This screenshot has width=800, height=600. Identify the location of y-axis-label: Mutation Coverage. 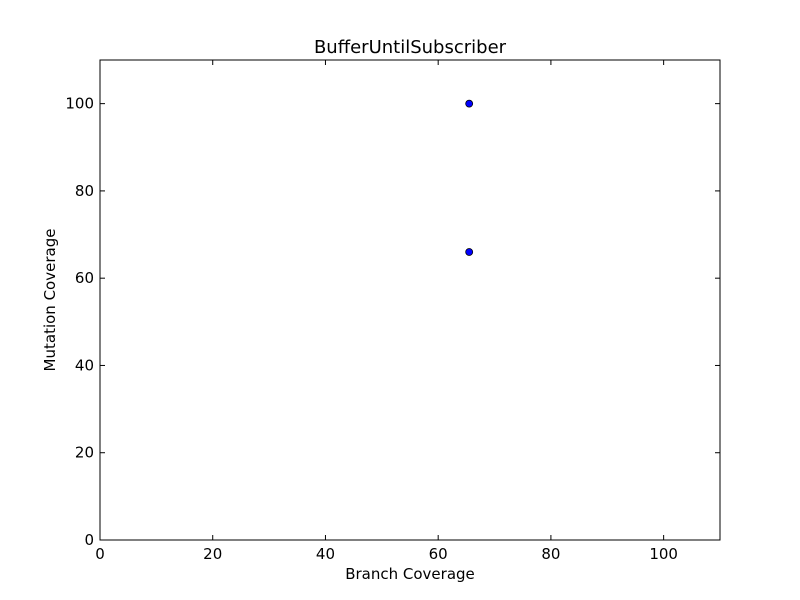
(50, 300).